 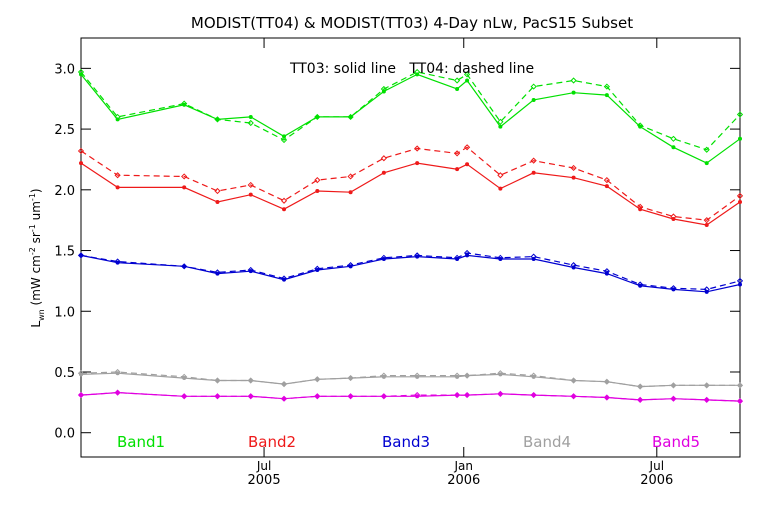 I want to click on y-axis-label-part: L, so click(x=36, y=324).